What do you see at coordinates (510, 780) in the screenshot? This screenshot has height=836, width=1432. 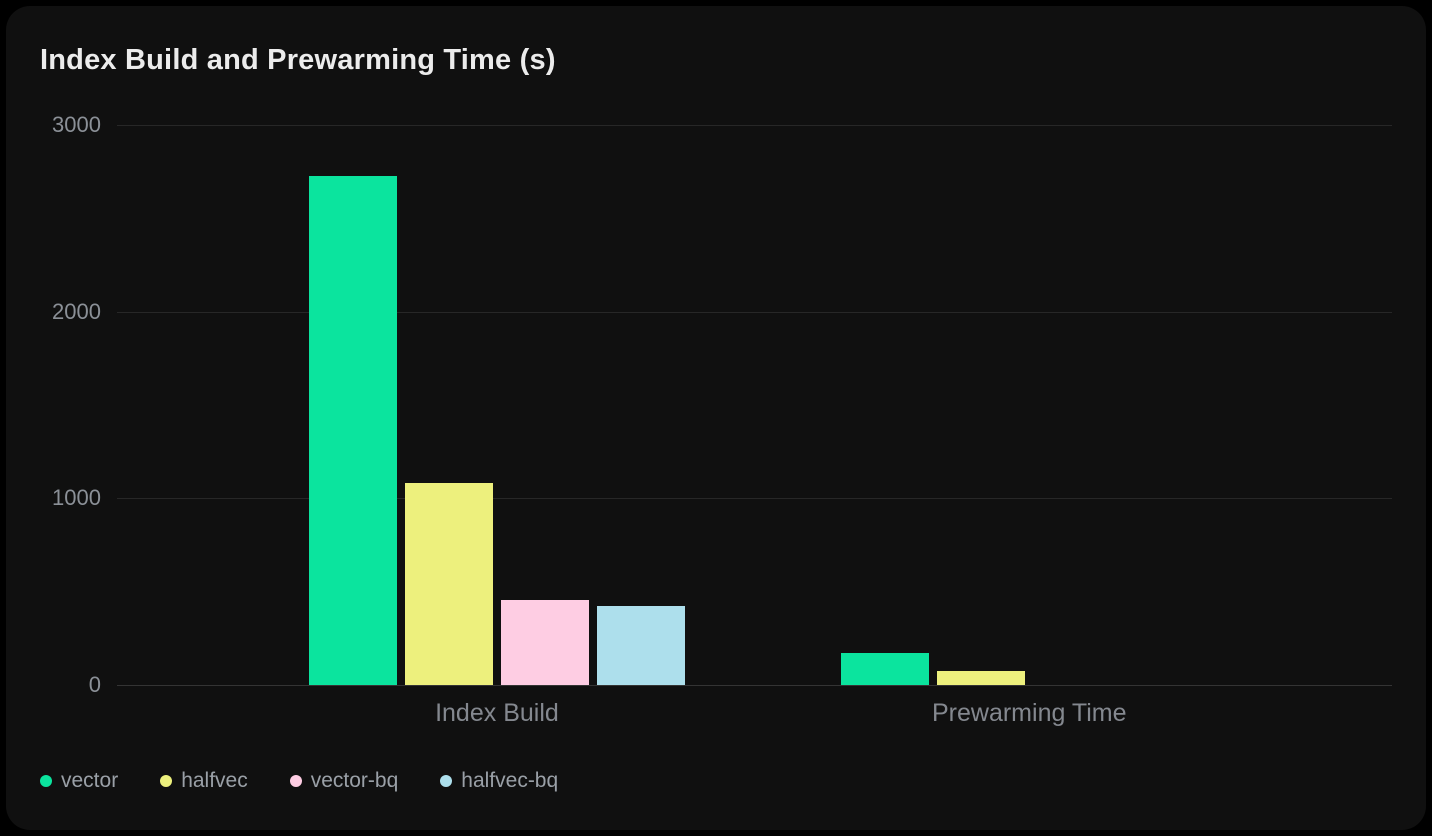 I see `legend-label: halfvec-bq` at bounding box center [510, 780].